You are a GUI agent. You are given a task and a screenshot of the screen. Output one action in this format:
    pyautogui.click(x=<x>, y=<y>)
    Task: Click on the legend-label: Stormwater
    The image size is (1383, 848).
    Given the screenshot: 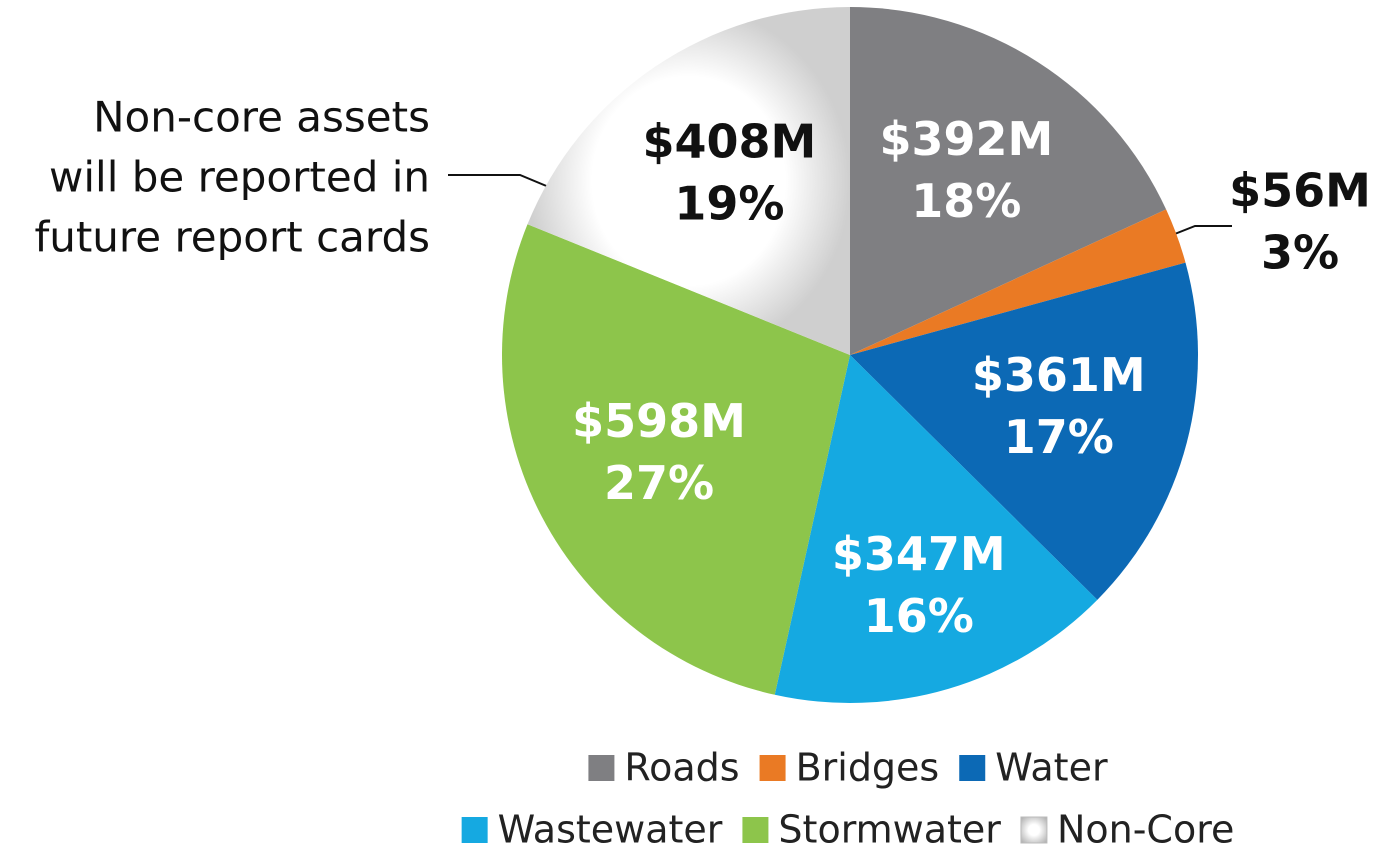 What is the action you would take?
    pyautogui.click(x=889, y=828)
    